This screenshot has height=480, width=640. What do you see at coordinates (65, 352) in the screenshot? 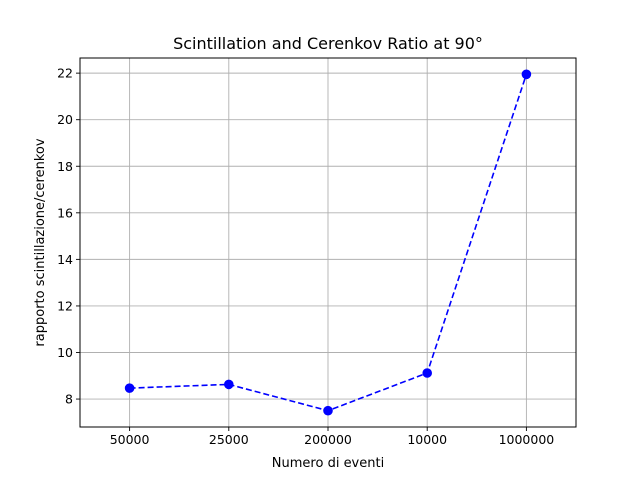
I see `y-tick-label: 10` at bounding box center [65, 352].